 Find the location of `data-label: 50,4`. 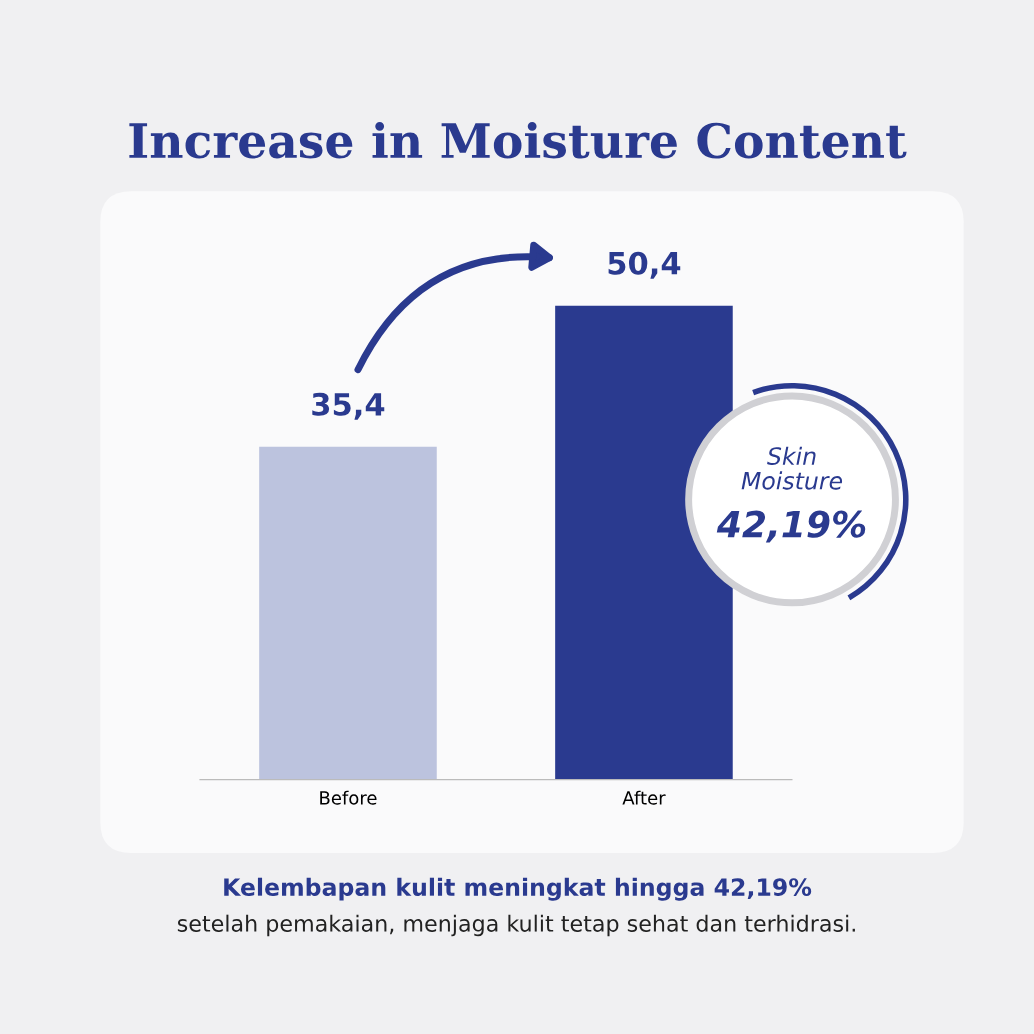

data-label: 50,4 is located at coordinates (644, 265).